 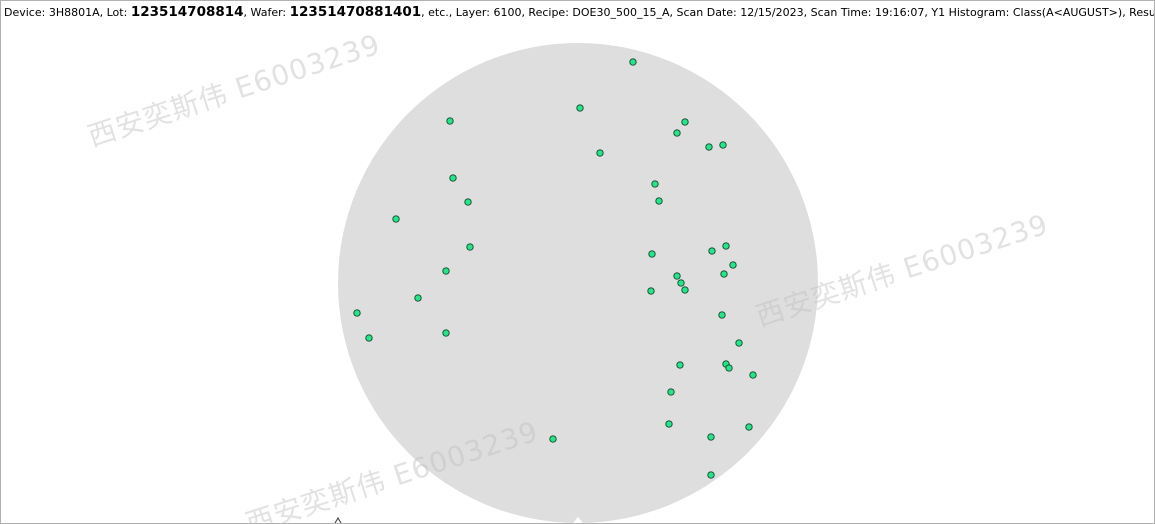 I want to click on wafer-label: , Wafer:, so click(x=266, y=12).